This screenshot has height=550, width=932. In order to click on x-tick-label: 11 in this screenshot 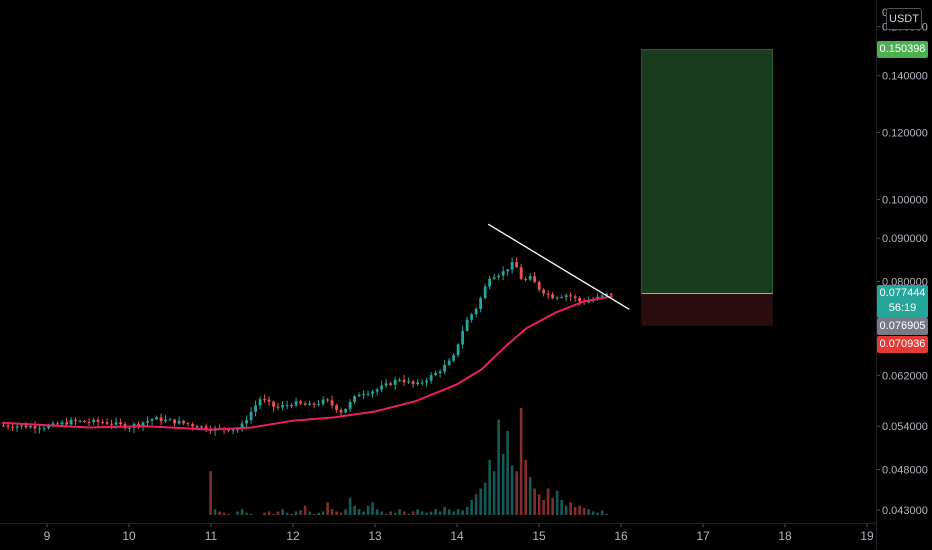, I will do `click(211, 536)`.